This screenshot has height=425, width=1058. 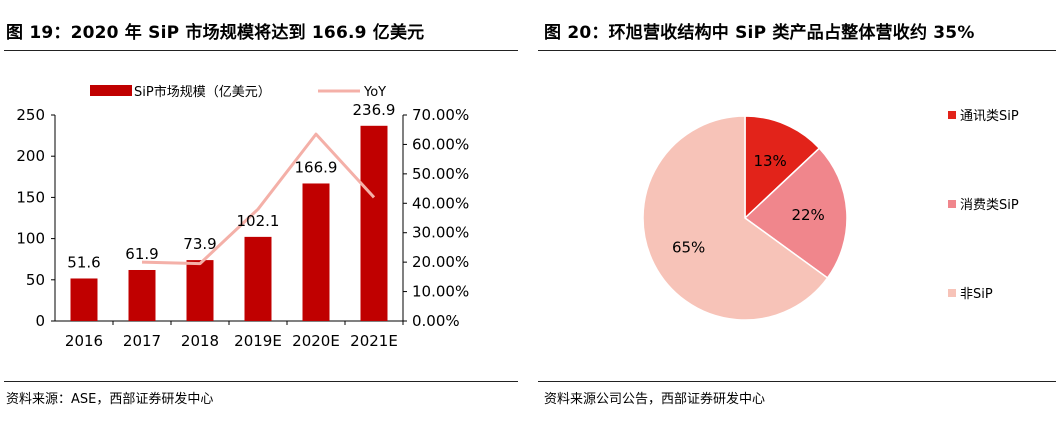 I want to click on x-tick-label: 2019E, so click(x=258, y=341).